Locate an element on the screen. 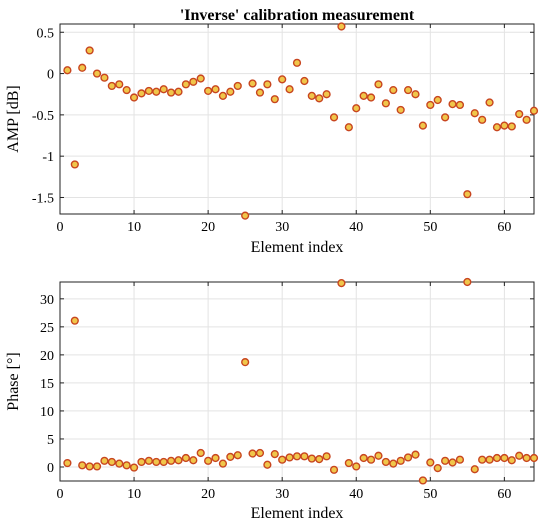 This screenshot has height=526, width=550. y-axis-label: Phase [°] is located at coordinates (13, 381).